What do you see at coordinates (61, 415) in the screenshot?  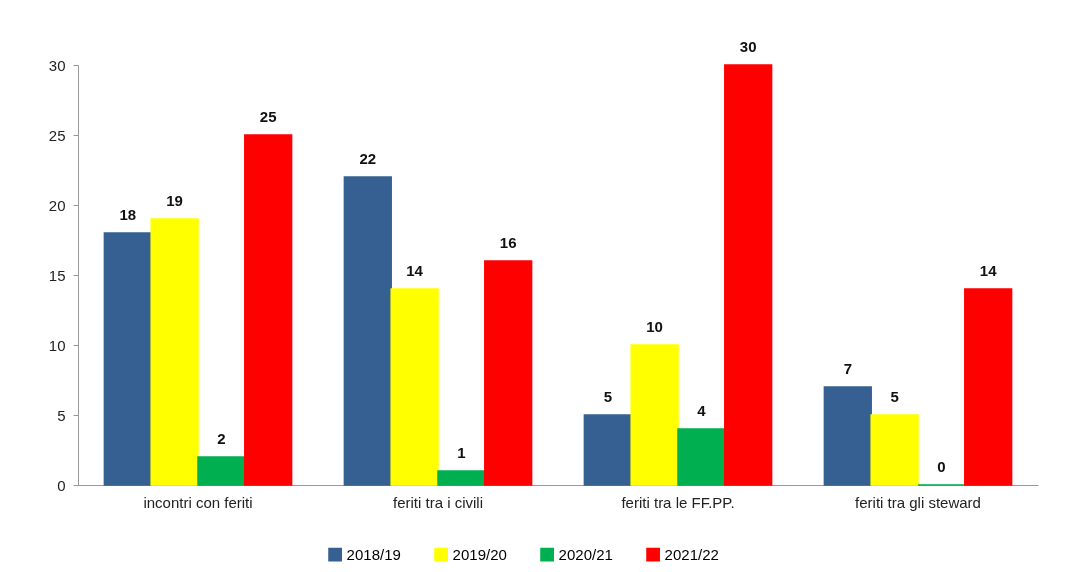 I see `y-tick-label: 5` at bounding box center [61, 415].